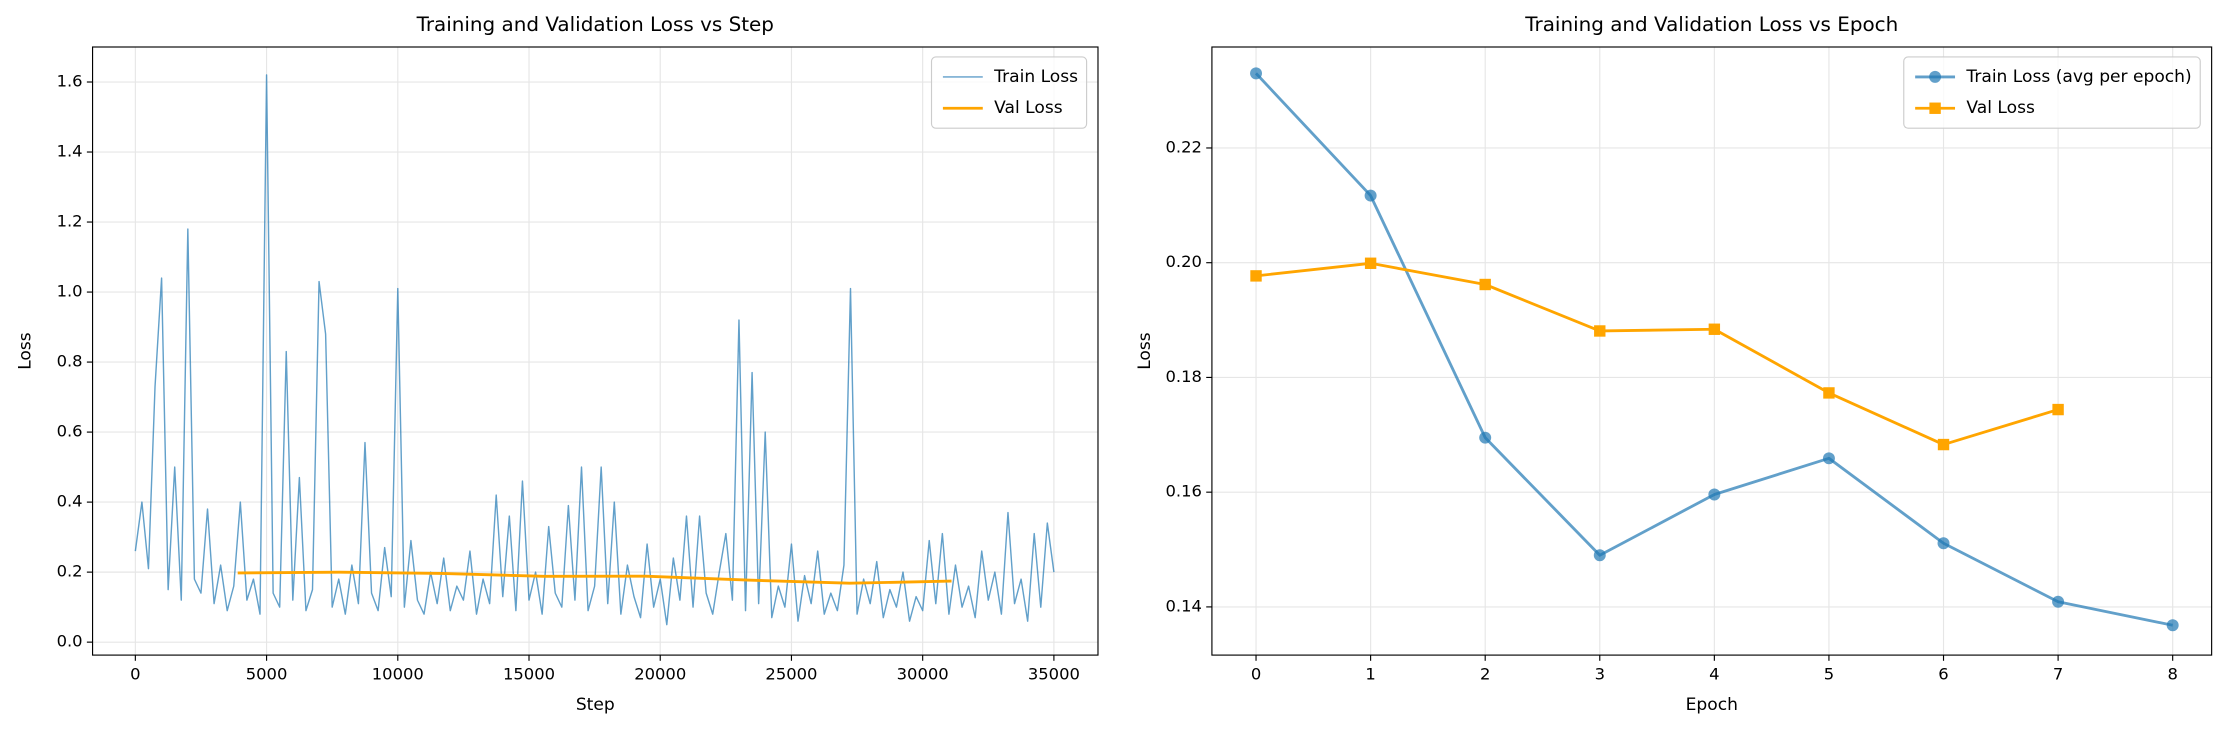 Image resolution: width=2233 pixels, height=732 pixels. What do you see at coordinates (1054, 674) in the screenshot?
I see `x-tick-label: 35000` at bounding box center [1054, 674].